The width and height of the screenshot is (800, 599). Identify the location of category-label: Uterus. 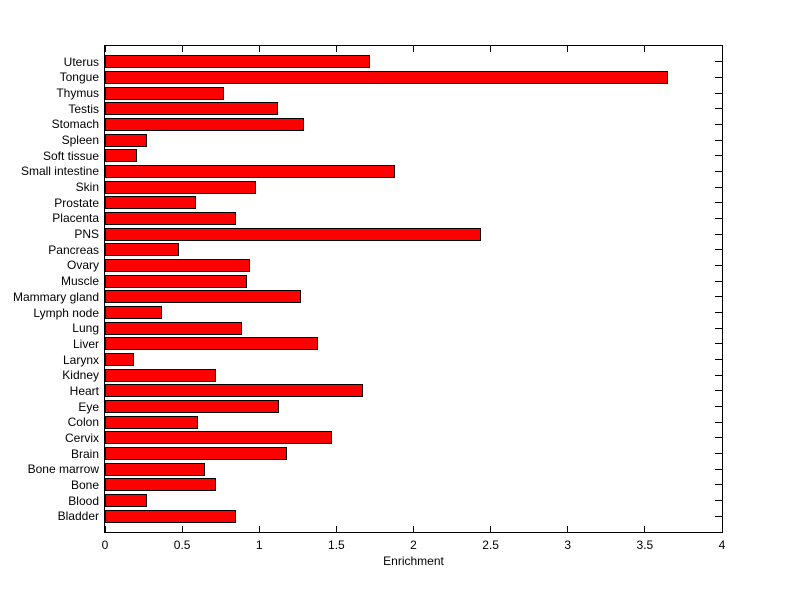
(81, 61).